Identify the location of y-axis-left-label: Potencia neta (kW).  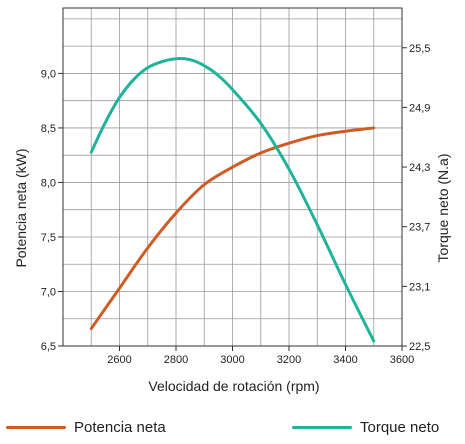
(21, 207).